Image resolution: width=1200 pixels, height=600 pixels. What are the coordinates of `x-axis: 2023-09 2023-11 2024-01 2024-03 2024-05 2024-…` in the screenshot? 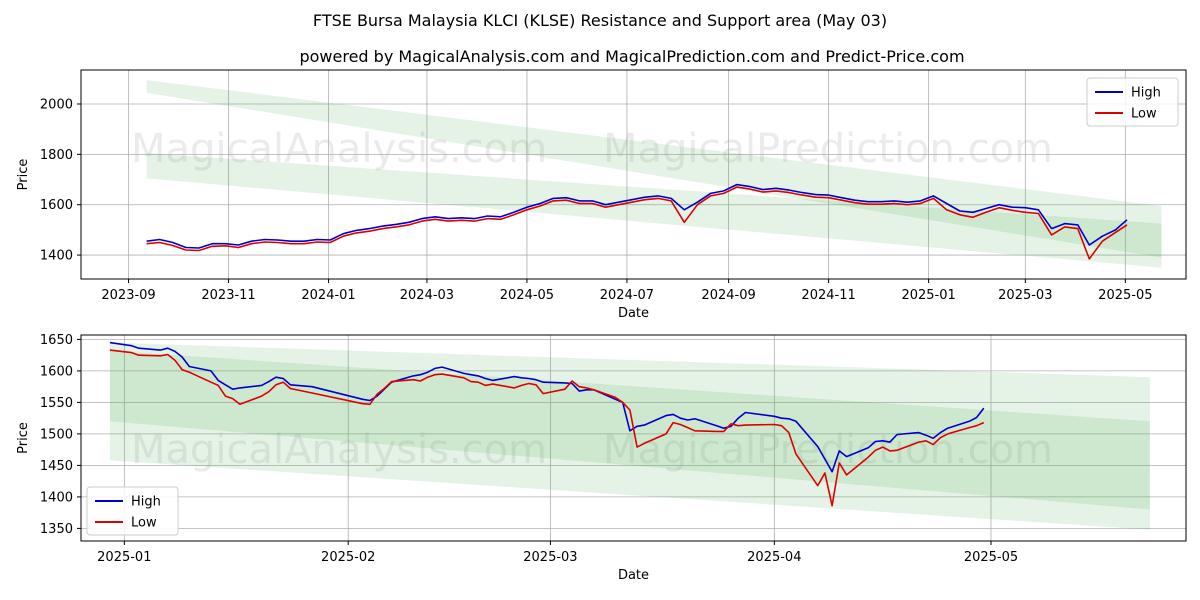 It's located at (627, 291).